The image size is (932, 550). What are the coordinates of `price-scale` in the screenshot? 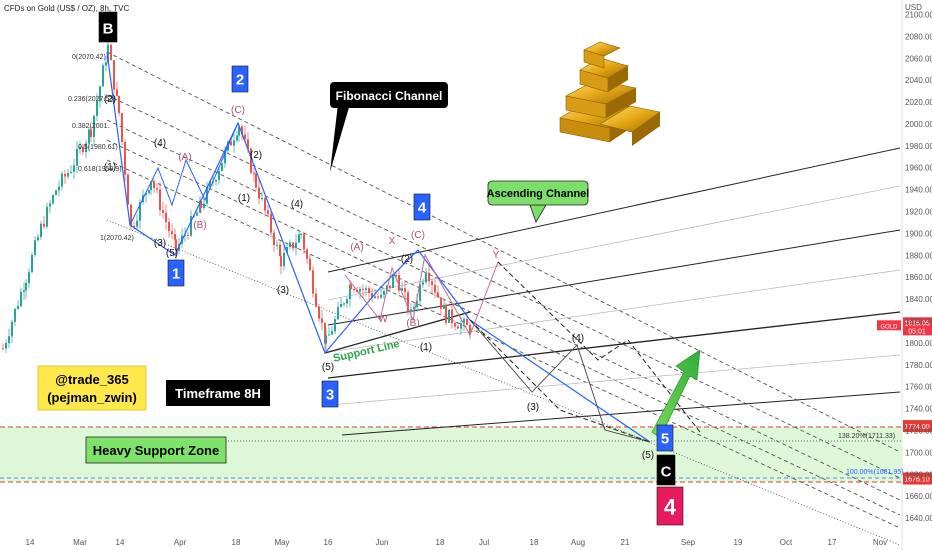 It's located at (917, 275).